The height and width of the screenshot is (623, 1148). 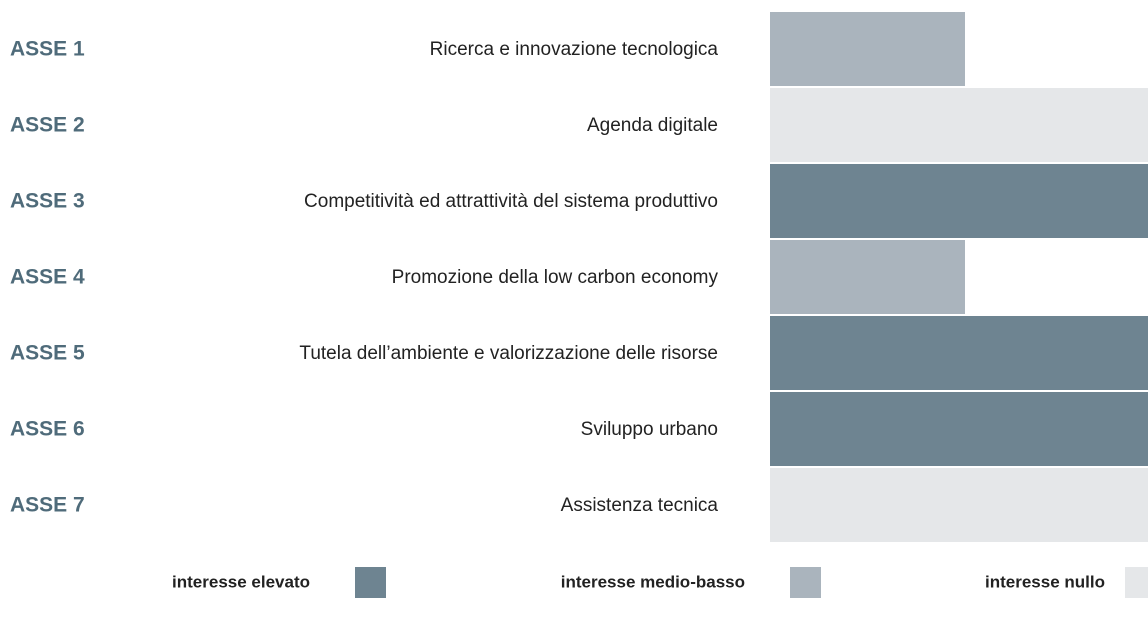 What do you see at coordinates (640, 505) in the screenshot?
I see `row-label: Assistenza tecnica` at bounding box center [640, 505].